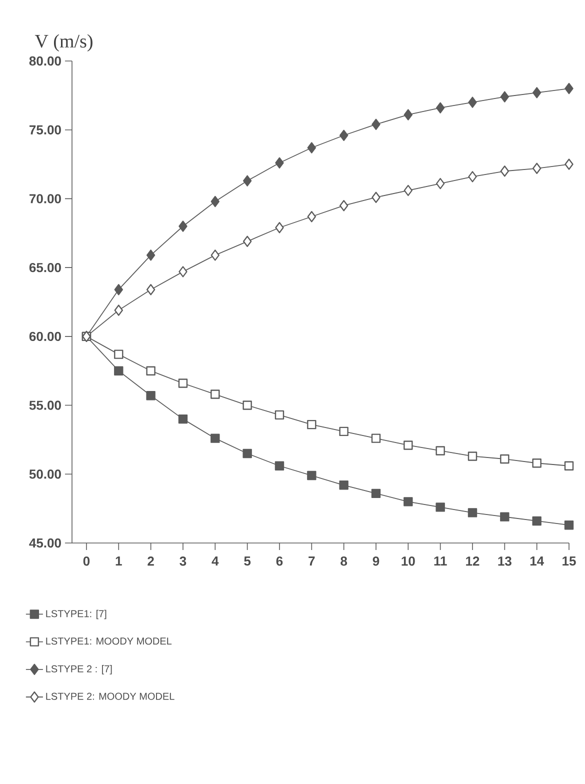 The height and width of the screenshot is (784, 585). What do you see at coordinates (45, 543) in the screenshot?
I see `y-tick-label: 45.00` at bounding box center [45, 543].